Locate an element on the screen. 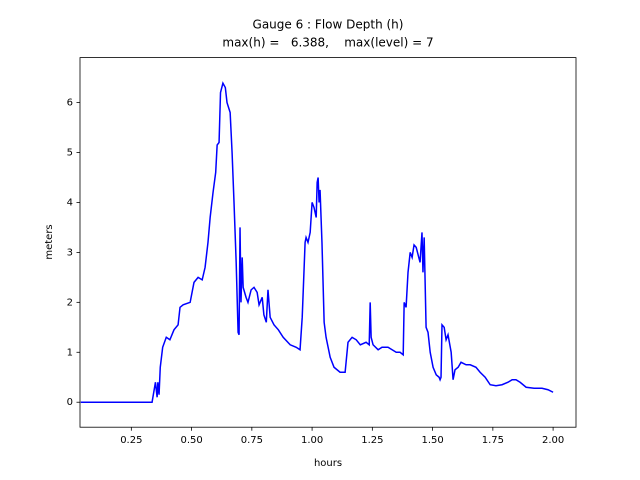 The width and height of the screenshot is (640, 480). chart-subtitle: max(h) = 6.388, max(level) = 7 is located at coordinates (327, 43).